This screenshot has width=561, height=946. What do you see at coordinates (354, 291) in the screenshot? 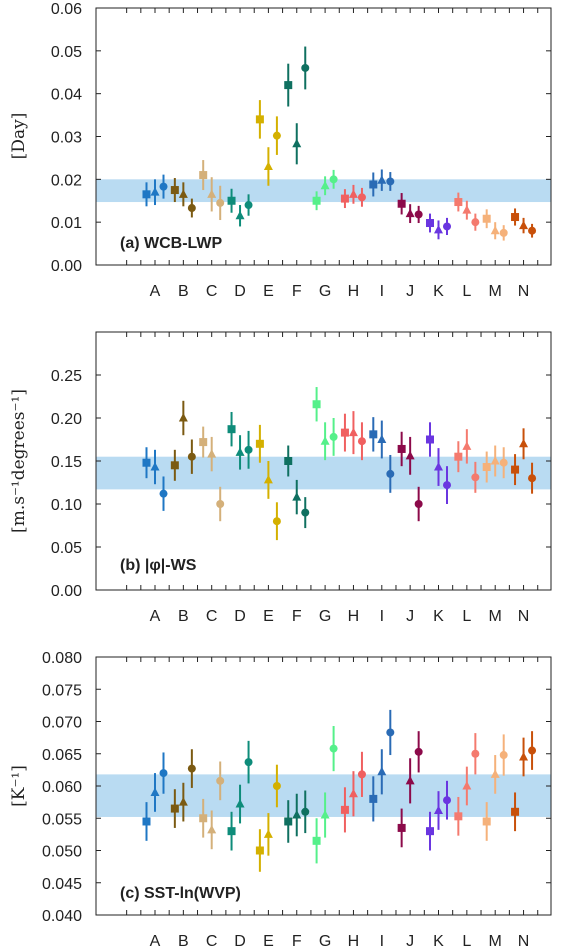
I see `panel-a-xtick-label: H` at bounding box center [354, 291].